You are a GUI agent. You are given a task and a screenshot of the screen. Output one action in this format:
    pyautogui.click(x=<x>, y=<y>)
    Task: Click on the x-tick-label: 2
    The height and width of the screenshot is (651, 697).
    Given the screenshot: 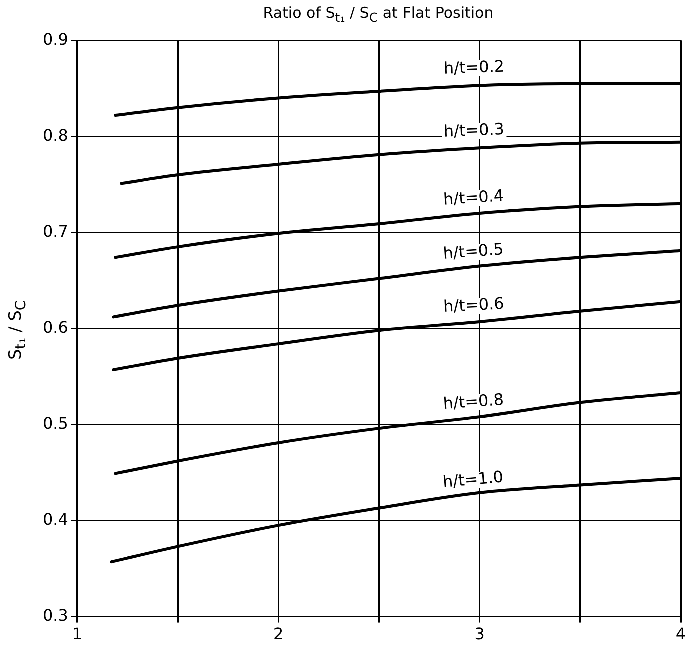 What is the action you would take?
    pyautogui.click(x=279, y=634)
    